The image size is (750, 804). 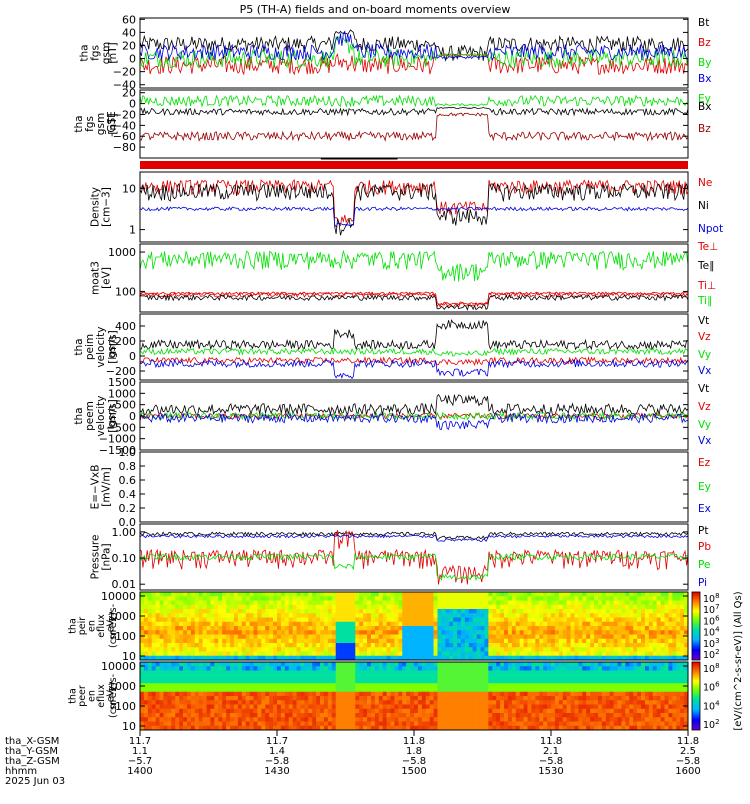 I want to click on y-axis-label: gsm, so click(x=112, y=416).